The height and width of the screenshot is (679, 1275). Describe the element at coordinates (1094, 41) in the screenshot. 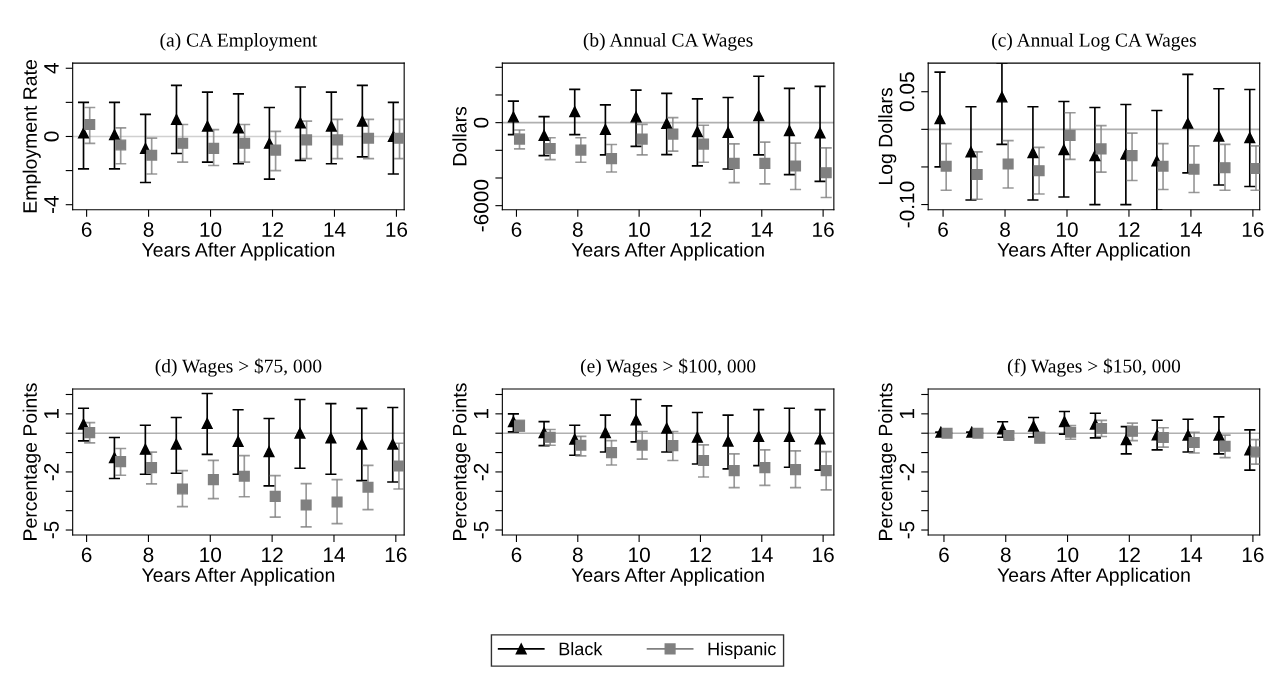

I see `chart-title: (c) Annual Log CA Wages` at that location.